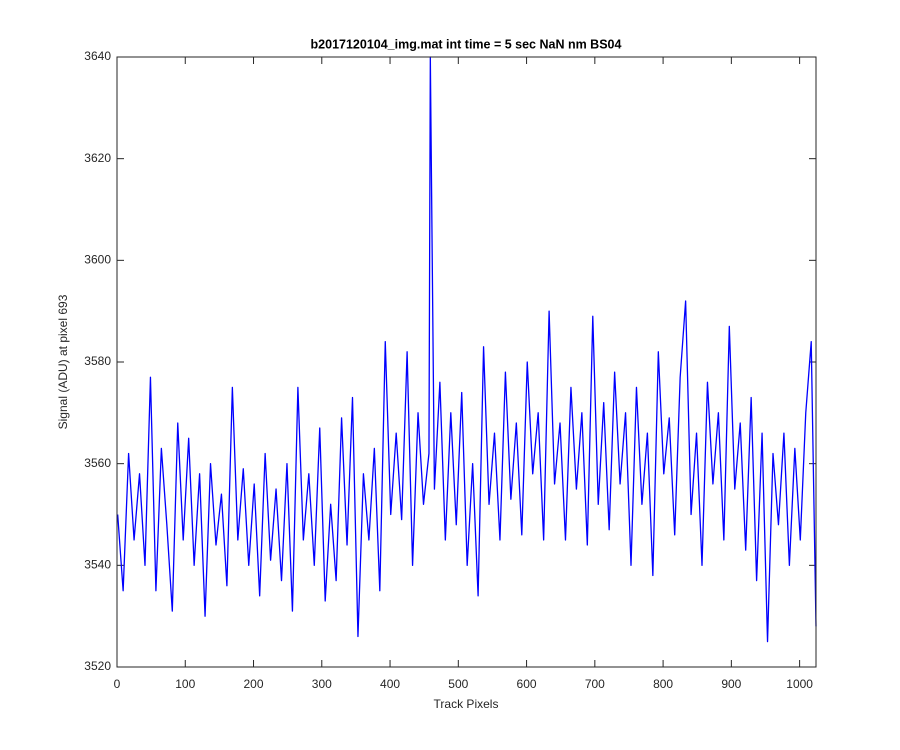  I want to click on x-tick-label: 100, so click(185, 684).